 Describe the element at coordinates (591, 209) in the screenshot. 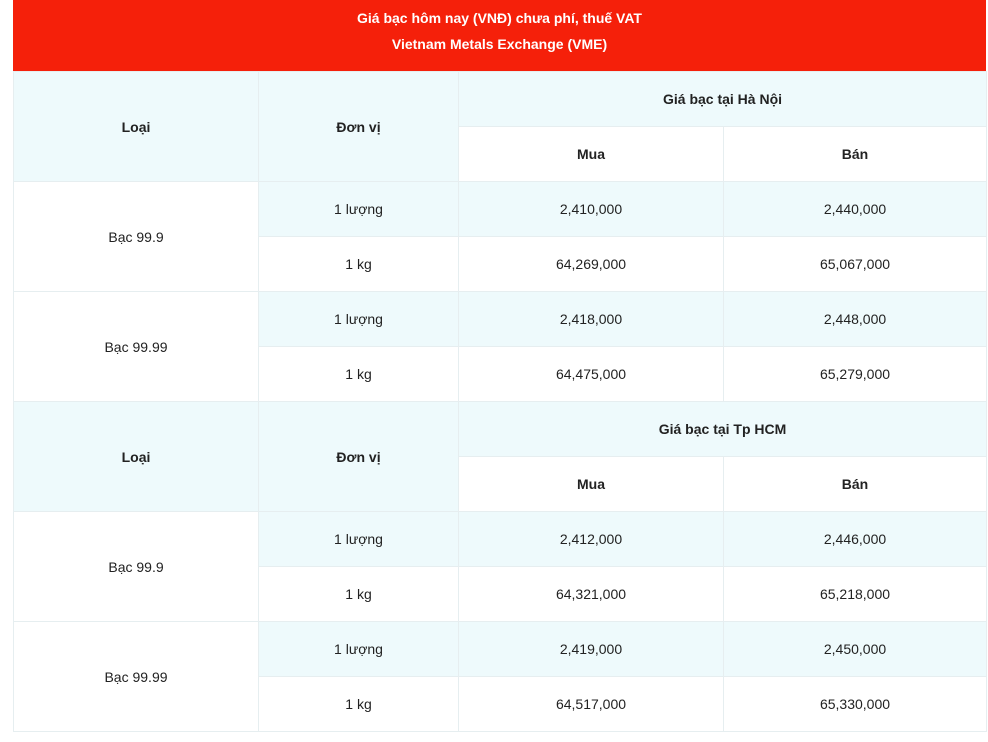

I see `buy-cell: 2,410,000` at that location.